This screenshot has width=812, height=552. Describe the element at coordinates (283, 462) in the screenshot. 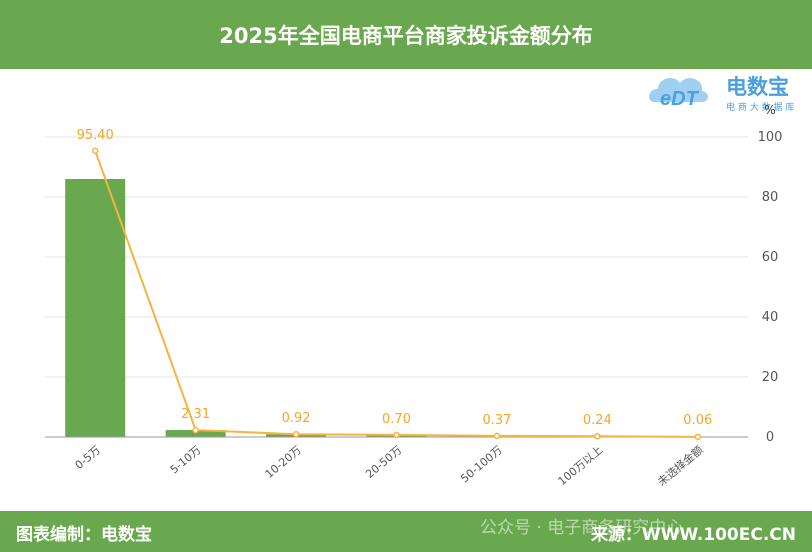

I see `x-tick-label: 10-20万` at that location.